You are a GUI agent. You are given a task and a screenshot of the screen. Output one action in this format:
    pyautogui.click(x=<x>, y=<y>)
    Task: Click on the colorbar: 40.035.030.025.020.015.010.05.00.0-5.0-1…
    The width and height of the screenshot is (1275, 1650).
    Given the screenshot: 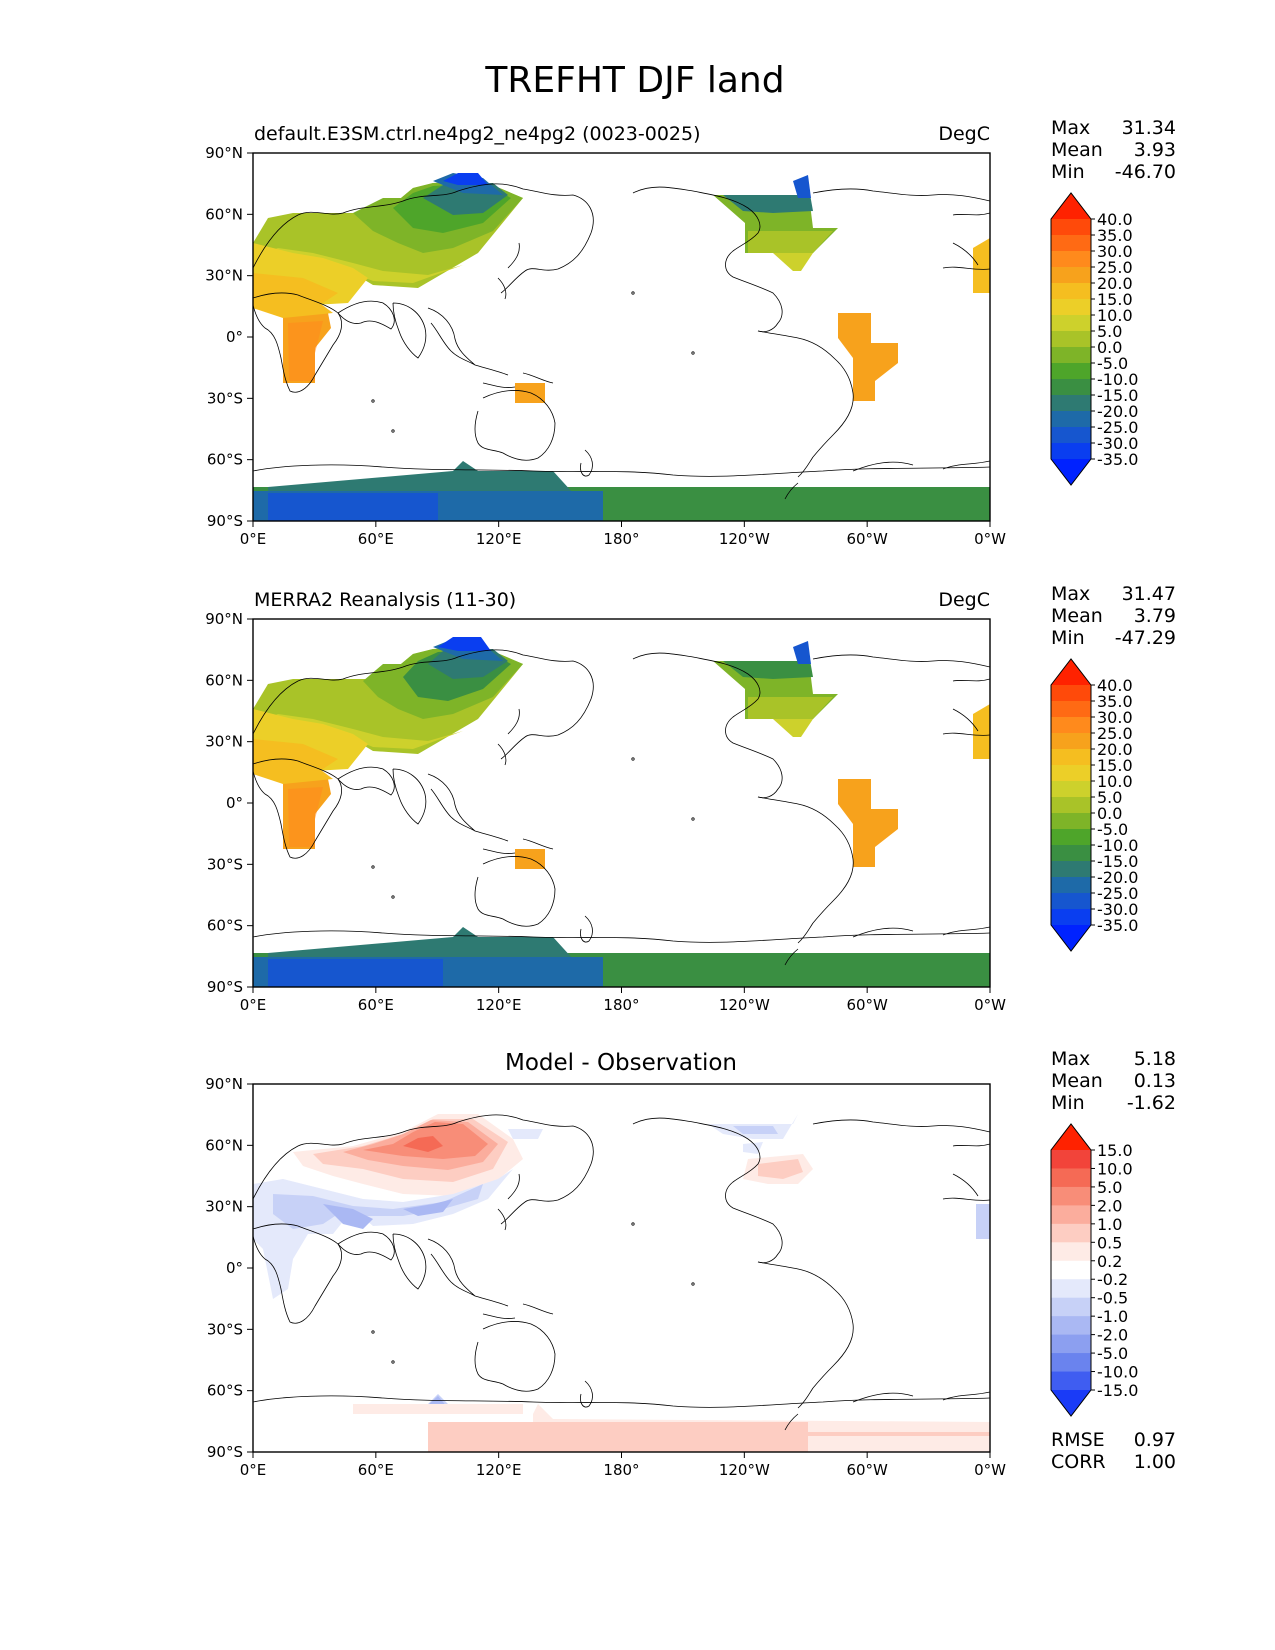 What is the action you would take?
    pyautogui.click(x=1094, y=339)
    